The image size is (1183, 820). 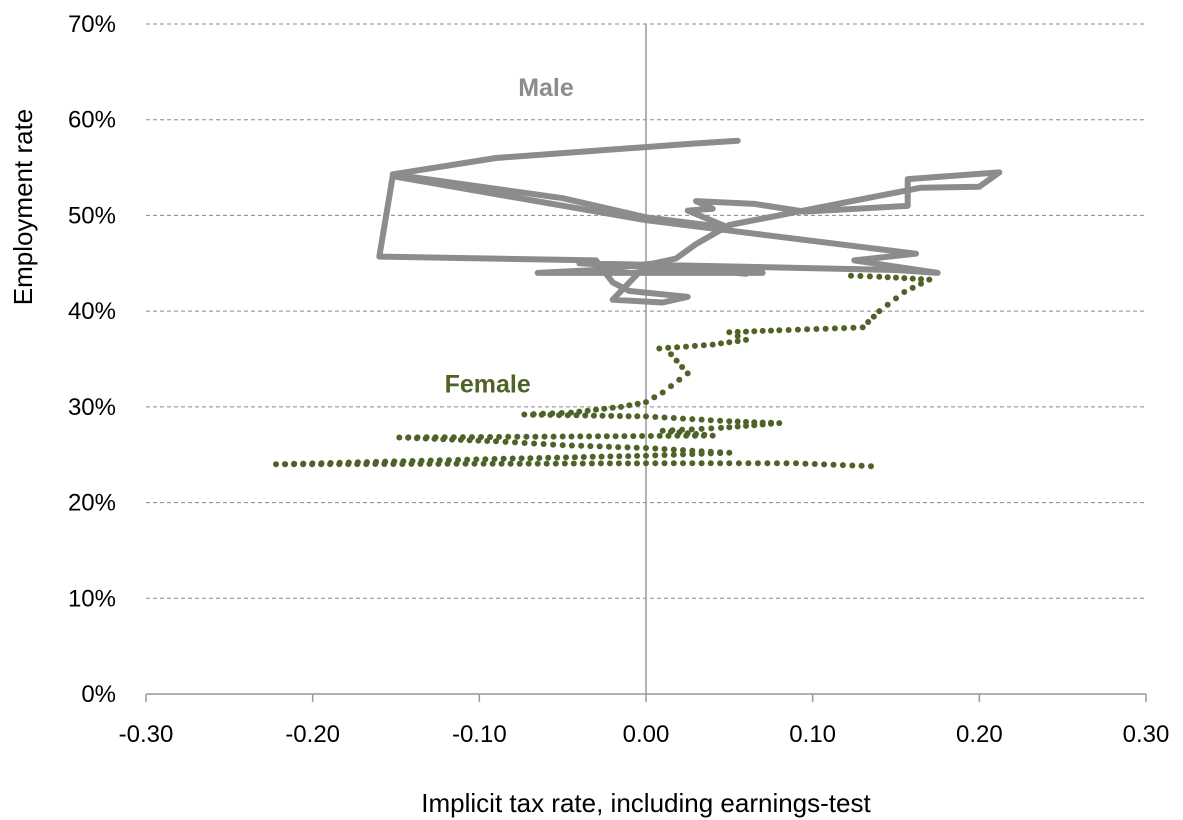 What do you see at coordinates (546, 88) in the screenshot?
I see `male-series-label: Male` at bounding box center [546, 88].